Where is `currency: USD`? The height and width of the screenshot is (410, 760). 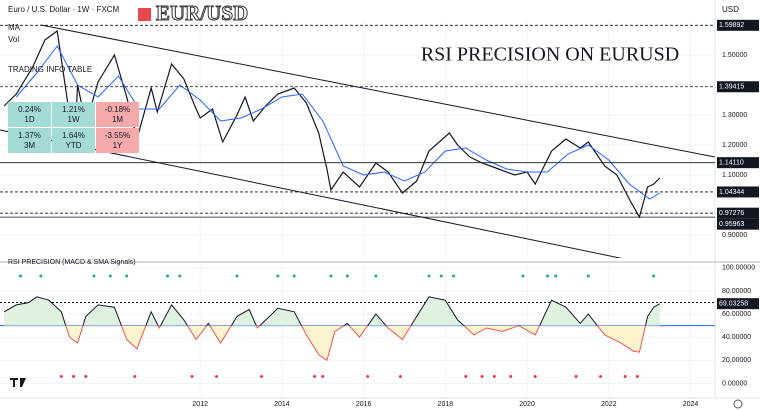
currency: USD is located at coordinates (730, 9).